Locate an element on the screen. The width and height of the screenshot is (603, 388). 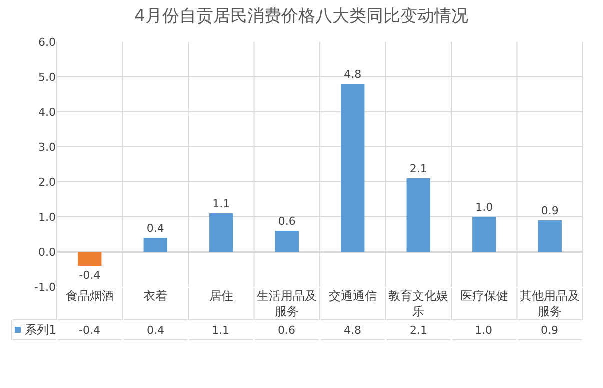
text: 1.0 is located at coordinates (485, 207).